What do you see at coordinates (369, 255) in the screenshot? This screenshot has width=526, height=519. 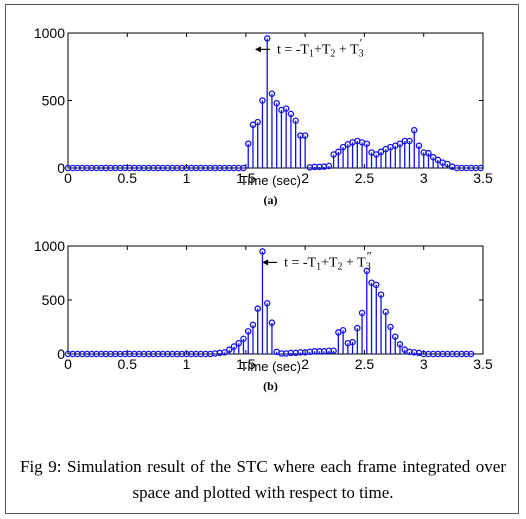 I see `annotation-text: ″` at bounding box center [369, 255].